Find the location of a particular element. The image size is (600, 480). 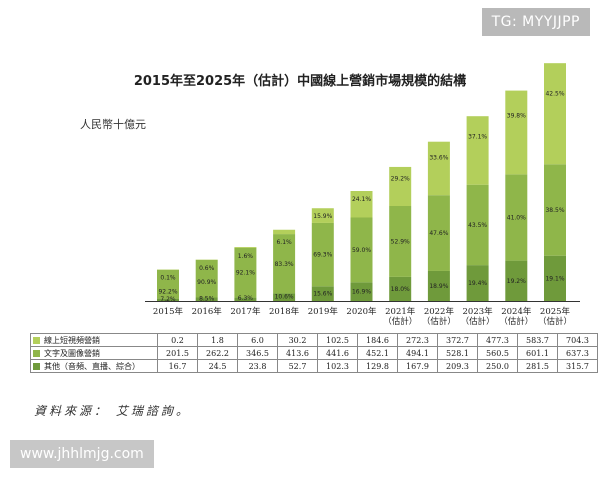

table-cell: 704.3 is located at coordinates (577, 340).